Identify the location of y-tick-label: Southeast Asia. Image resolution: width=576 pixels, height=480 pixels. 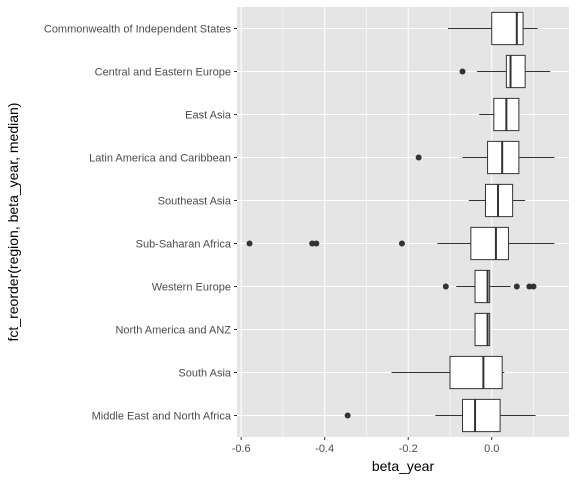
(195, 202).